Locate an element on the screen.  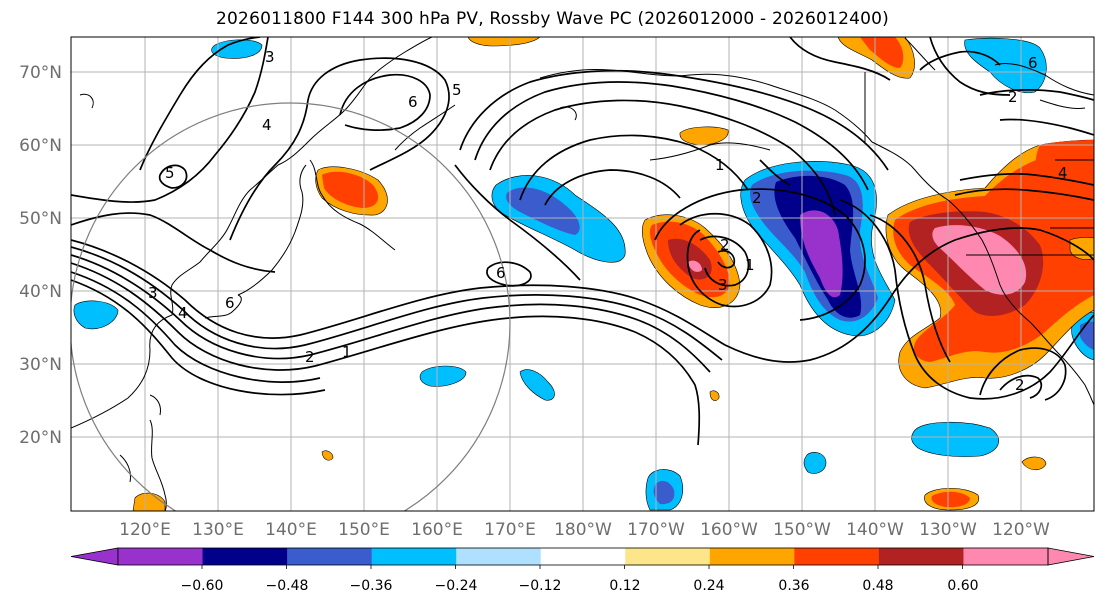
colorbar-tick-label: 0.36 is located at coordinates (793, 586).